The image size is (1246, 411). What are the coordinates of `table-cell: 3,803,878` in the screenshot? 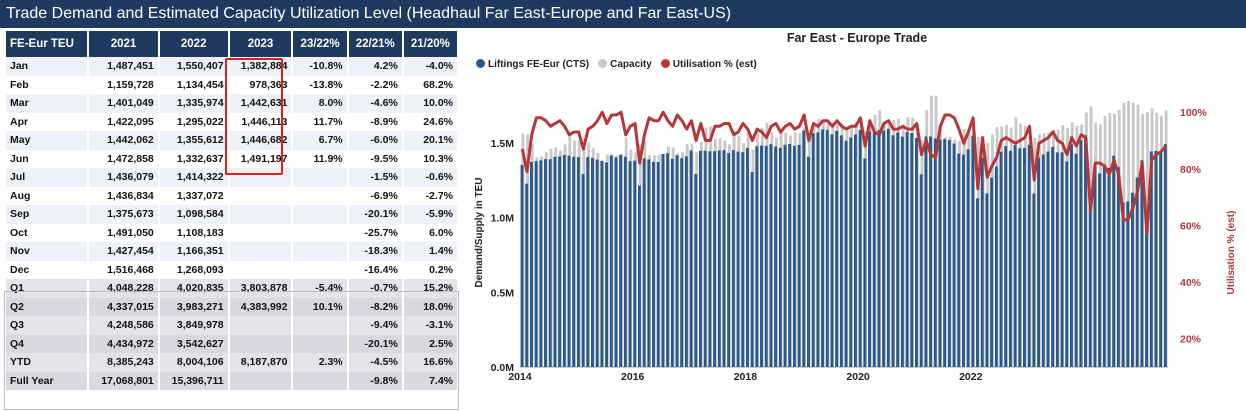 It's located at (260, 288).